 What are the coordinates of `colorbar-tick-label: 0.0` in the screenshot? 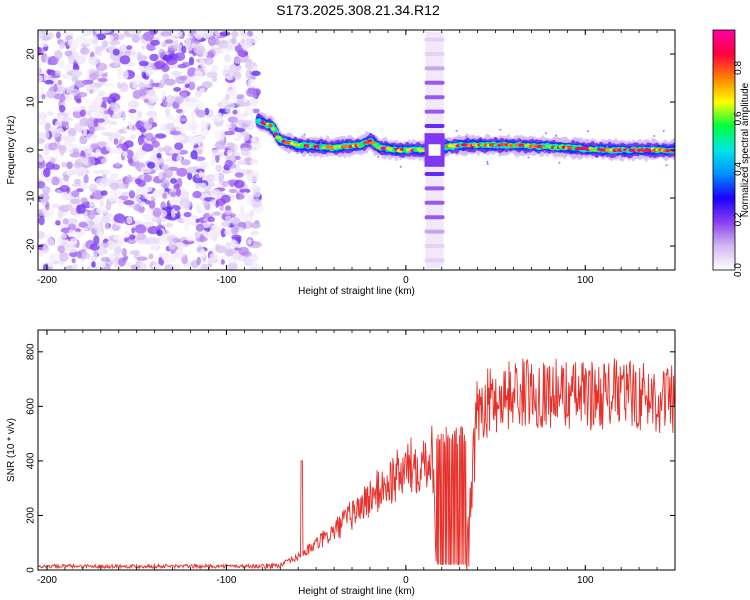 It's located at (738, 270).